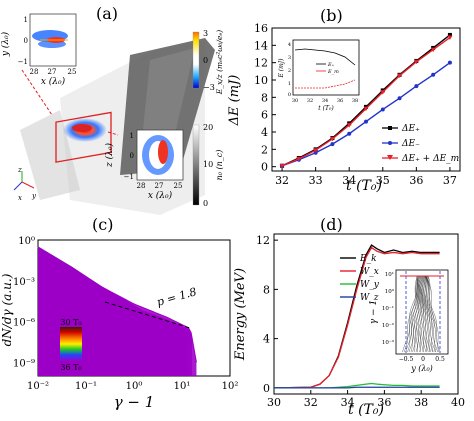 The width and height of the screenshot is (474, 421). Describe the element at coordinates (129, 177) in the screenshot. I see `inset-bottom-ytick: −1` at that location.